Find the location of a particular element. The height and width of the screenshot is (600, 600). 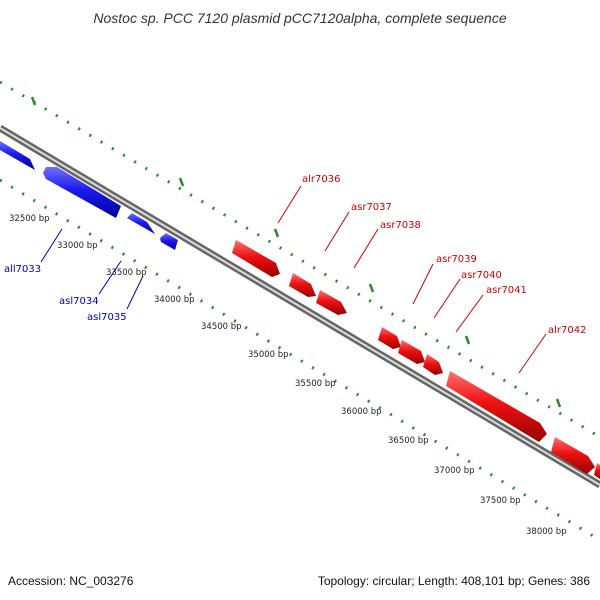

tick-label: 36000 bp is located at coordinates (361, 412).